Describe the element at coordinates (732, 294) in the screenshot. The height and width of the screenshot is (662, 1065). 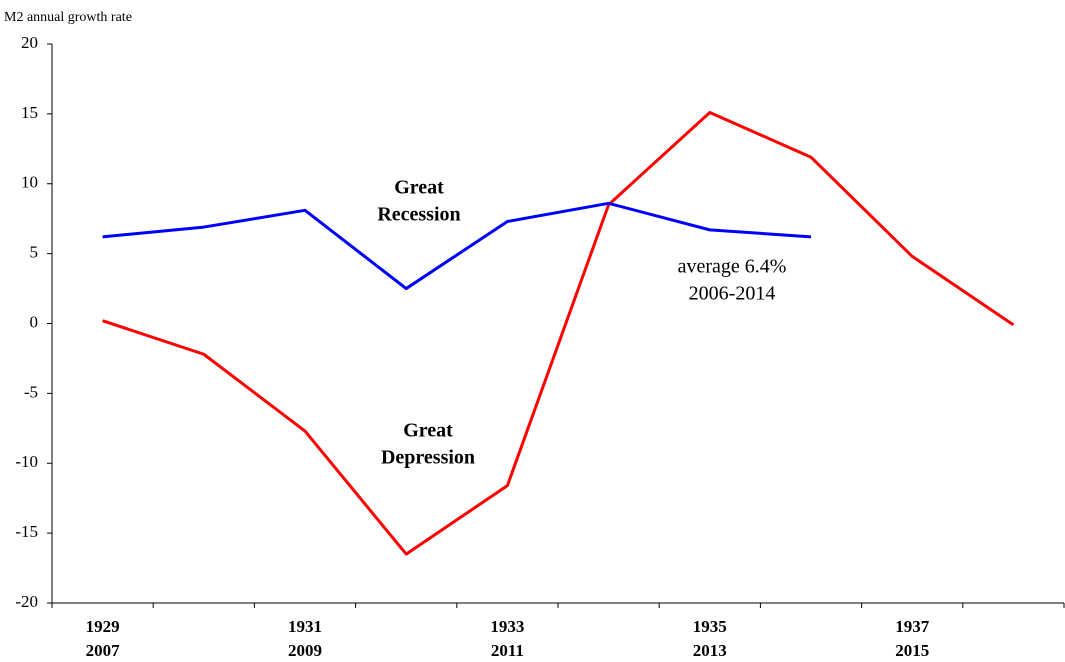
I see `annotation: 2006-2014` at that location.